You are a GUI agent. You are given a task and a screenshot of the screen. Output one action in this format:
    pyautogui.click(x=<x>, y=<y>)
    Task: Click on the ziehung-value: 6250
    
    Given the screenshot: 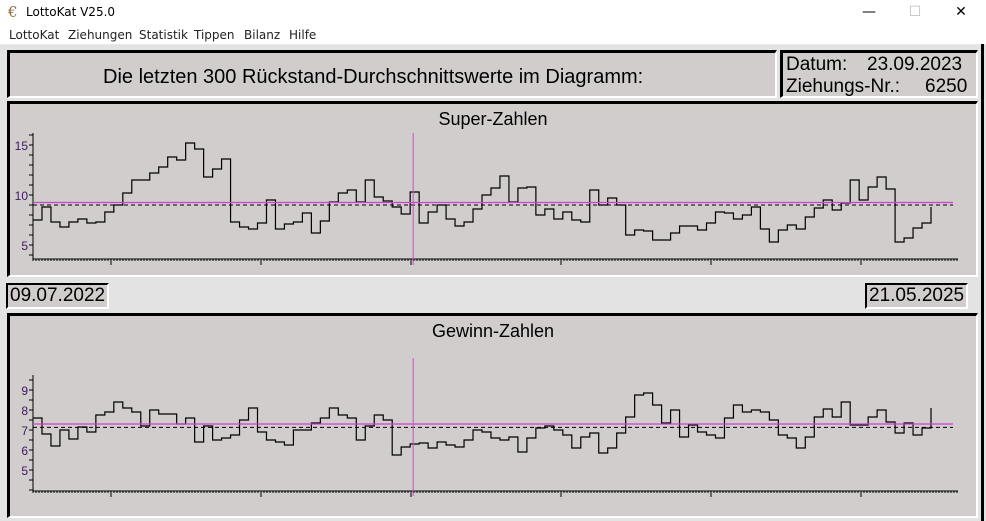 What is the action you would take?
    pyautogui.click(x=946, y=86)
    